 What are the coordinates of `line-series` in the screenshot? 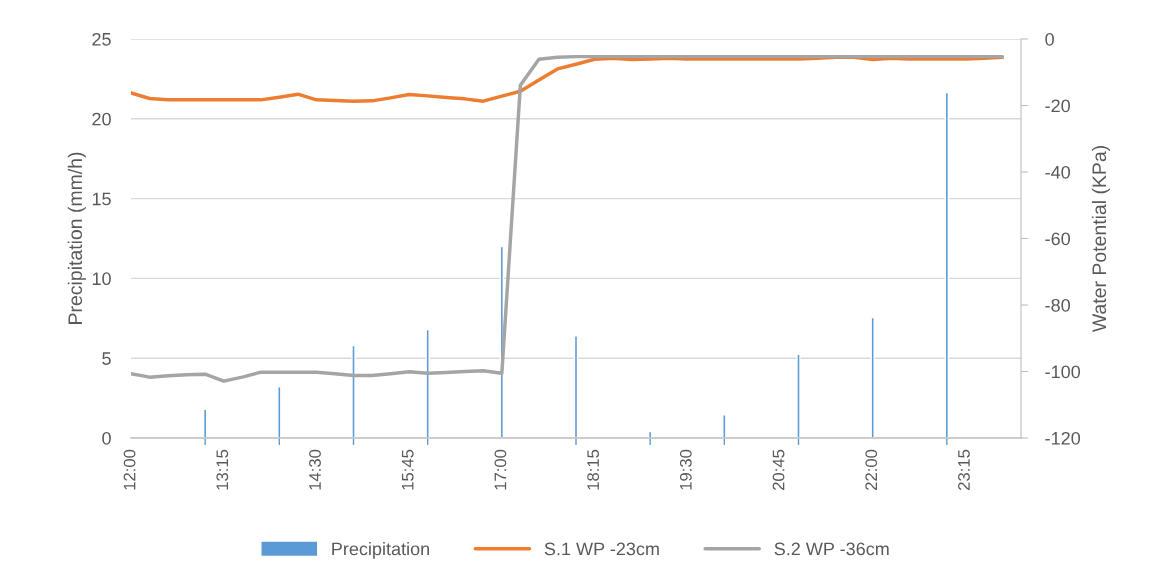 It's located at (568, 79).